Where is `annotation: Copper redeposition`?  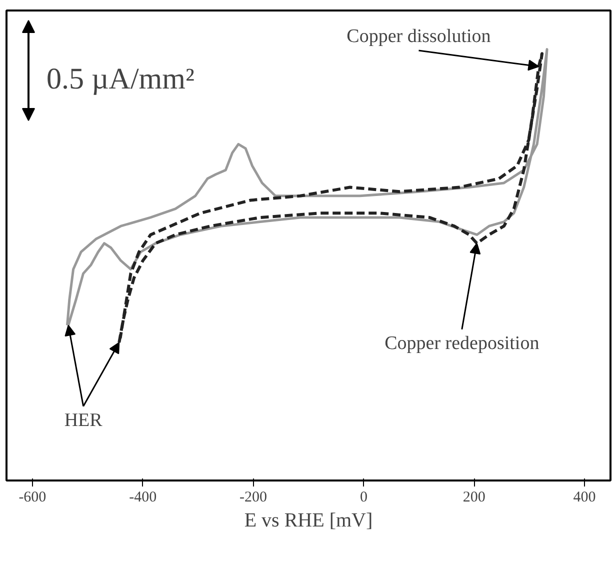
annotation: Copper redeposition is located at coordinates (462, 343).